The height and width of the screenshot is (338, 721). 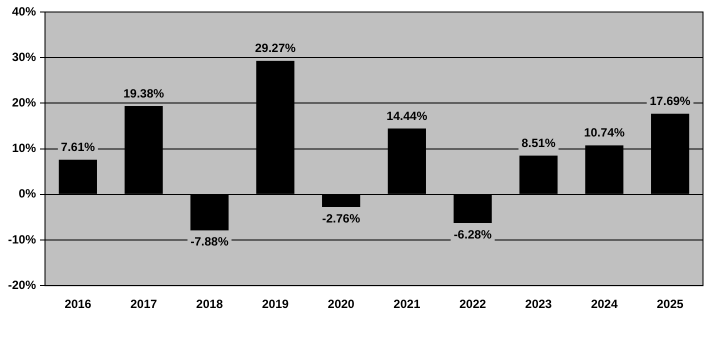 What do you see at coordinates (407, 304) in the screenshot?
I see `x-tick-label: 2021` at bounding box center [407, 304].